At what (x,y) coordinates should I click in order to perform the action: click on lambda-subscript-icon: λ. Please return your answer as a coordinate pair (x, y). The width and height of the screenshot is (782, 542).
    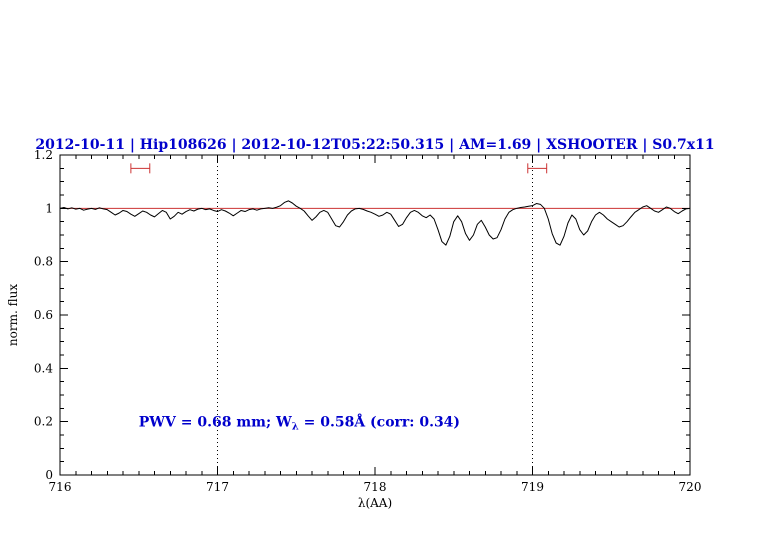
    Looking at the image, I should click on (295, 427).